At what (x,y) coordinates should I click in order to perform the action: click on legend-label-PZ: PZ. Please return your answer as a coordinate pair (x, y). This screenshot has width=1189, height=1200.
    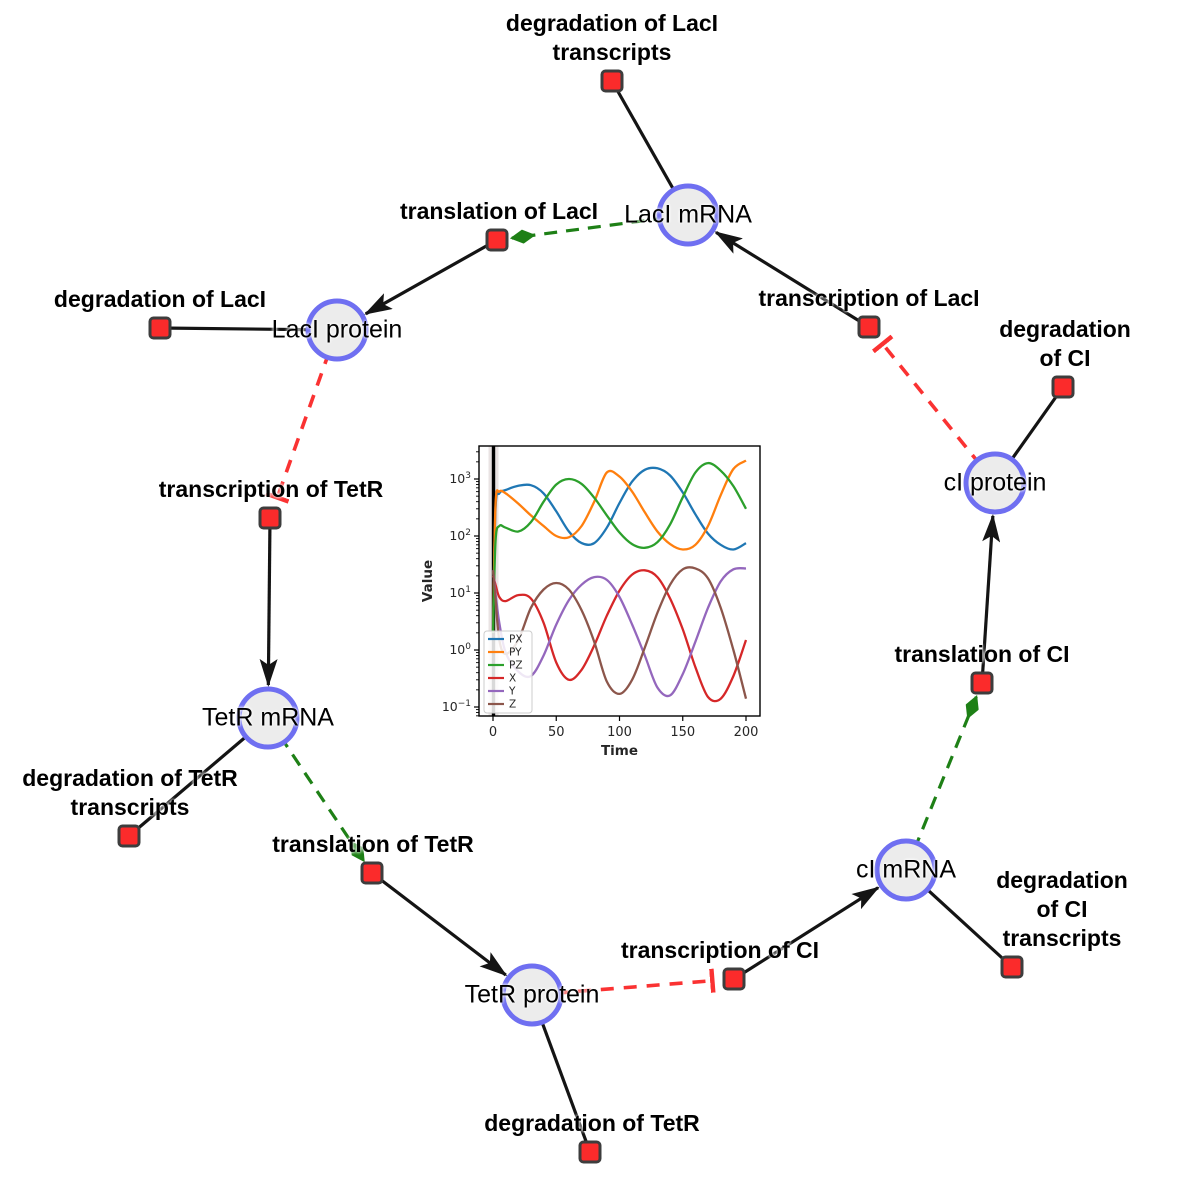
    Looking at the image, I should click on (516, 666).